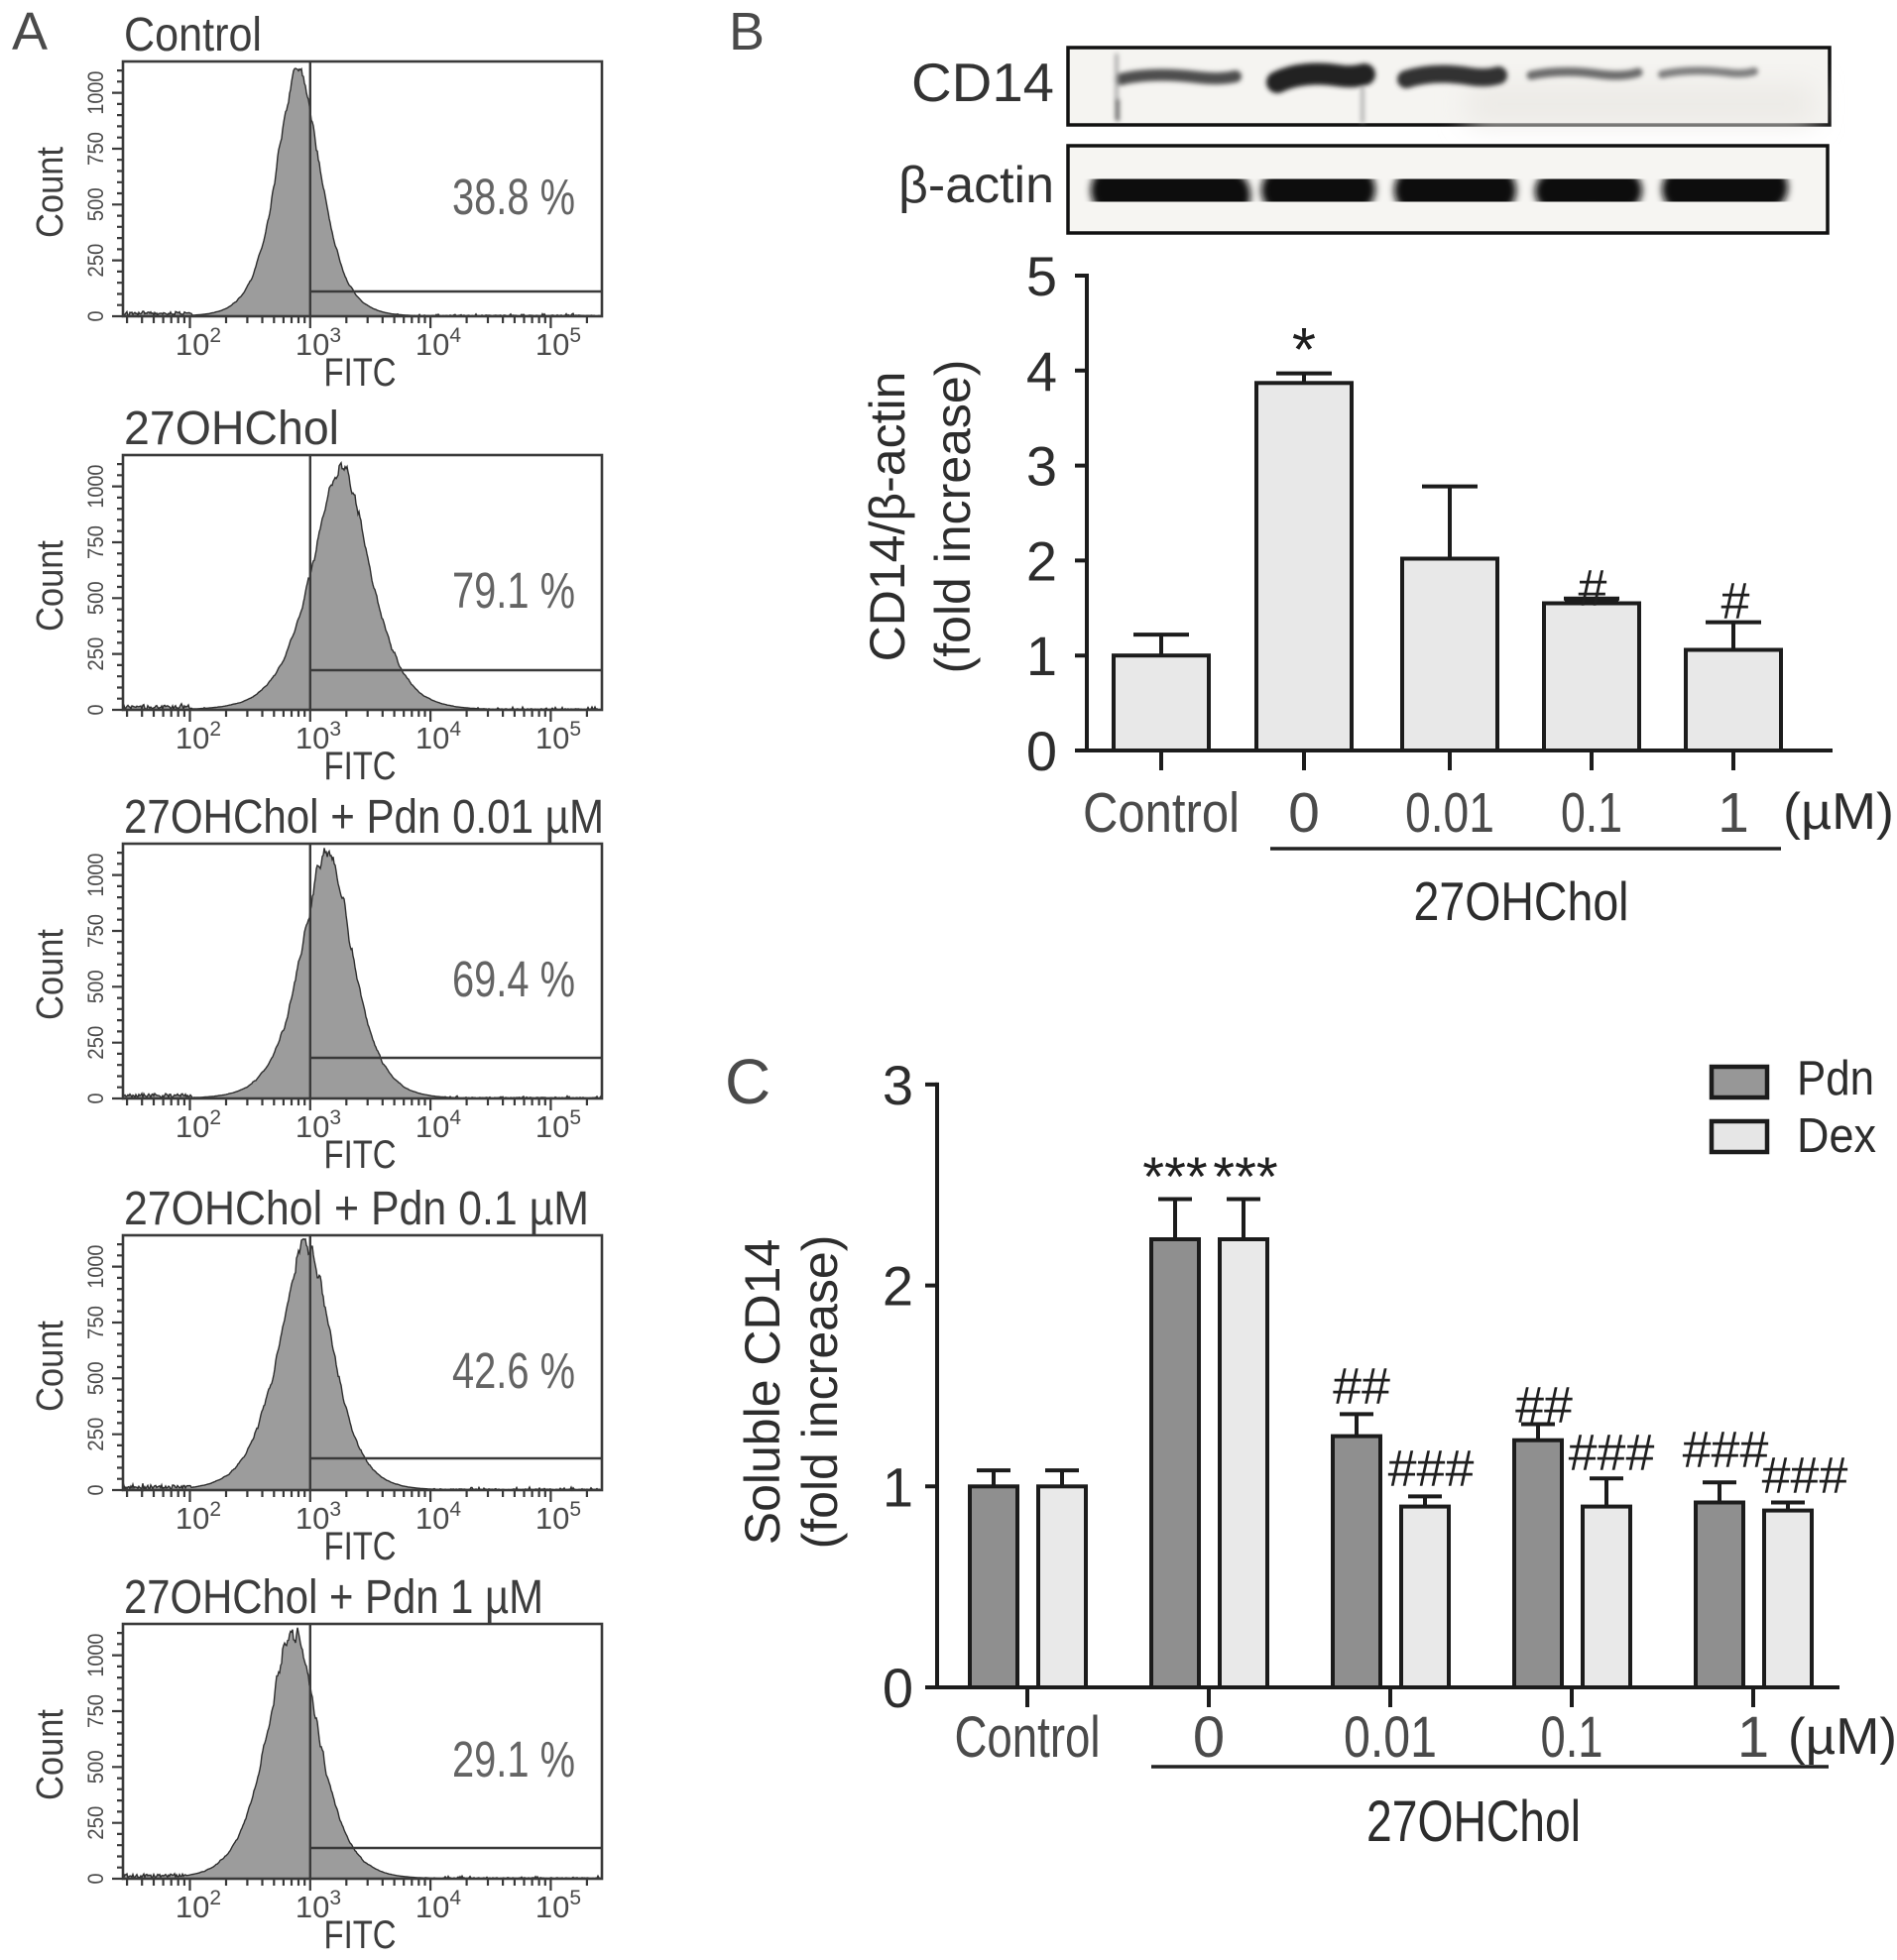  Describe the element at coordinates (748, 1081) in the screenshot. I see `svg-text: C` at that location.